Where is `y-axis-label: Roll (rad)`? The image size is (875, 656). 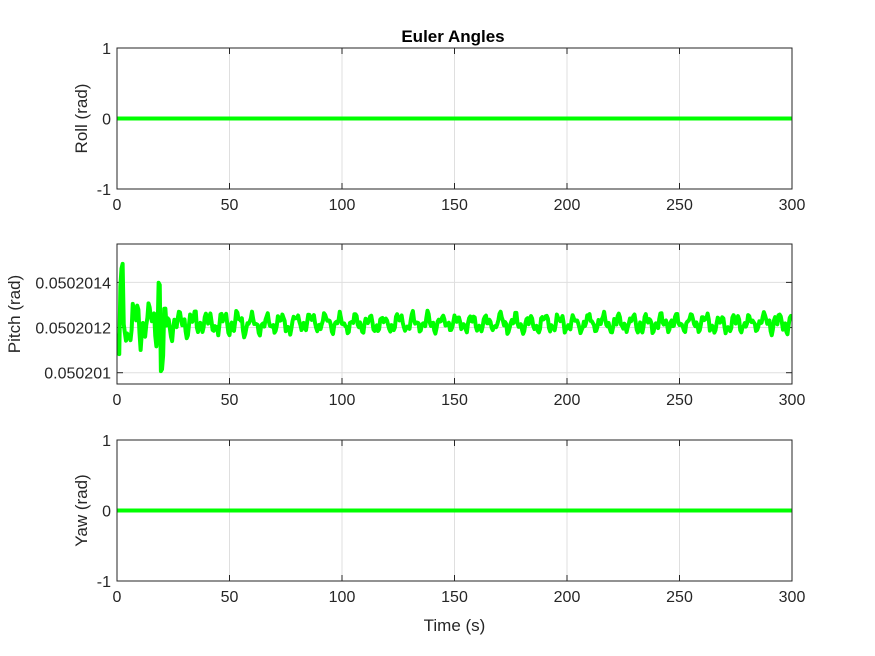
y-axis-label: Roll (rad) is located at coordinates (81, 119).